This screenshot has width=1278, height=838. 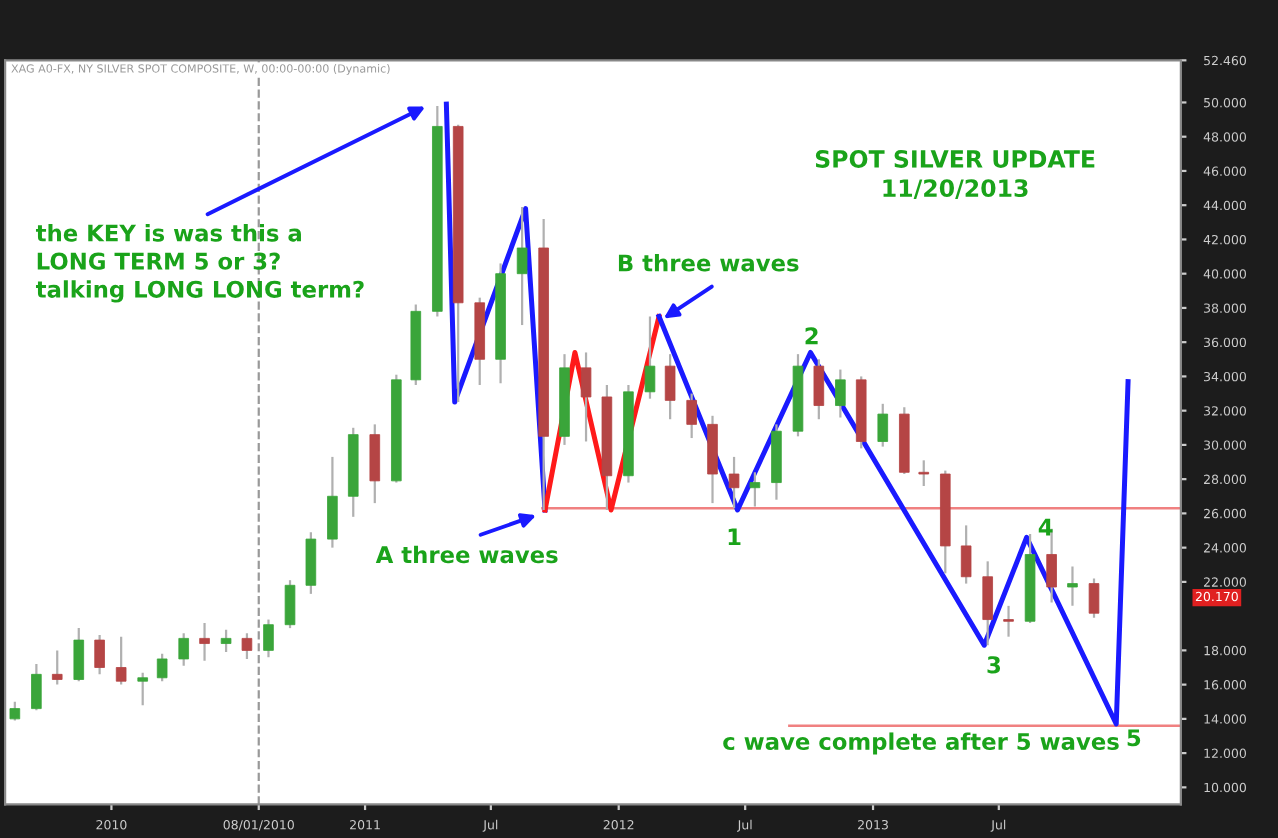 What do you see at coordinates (1045, 527) in the screenshot?
I see `annotation: 4` at bounding box center [1045, 527].